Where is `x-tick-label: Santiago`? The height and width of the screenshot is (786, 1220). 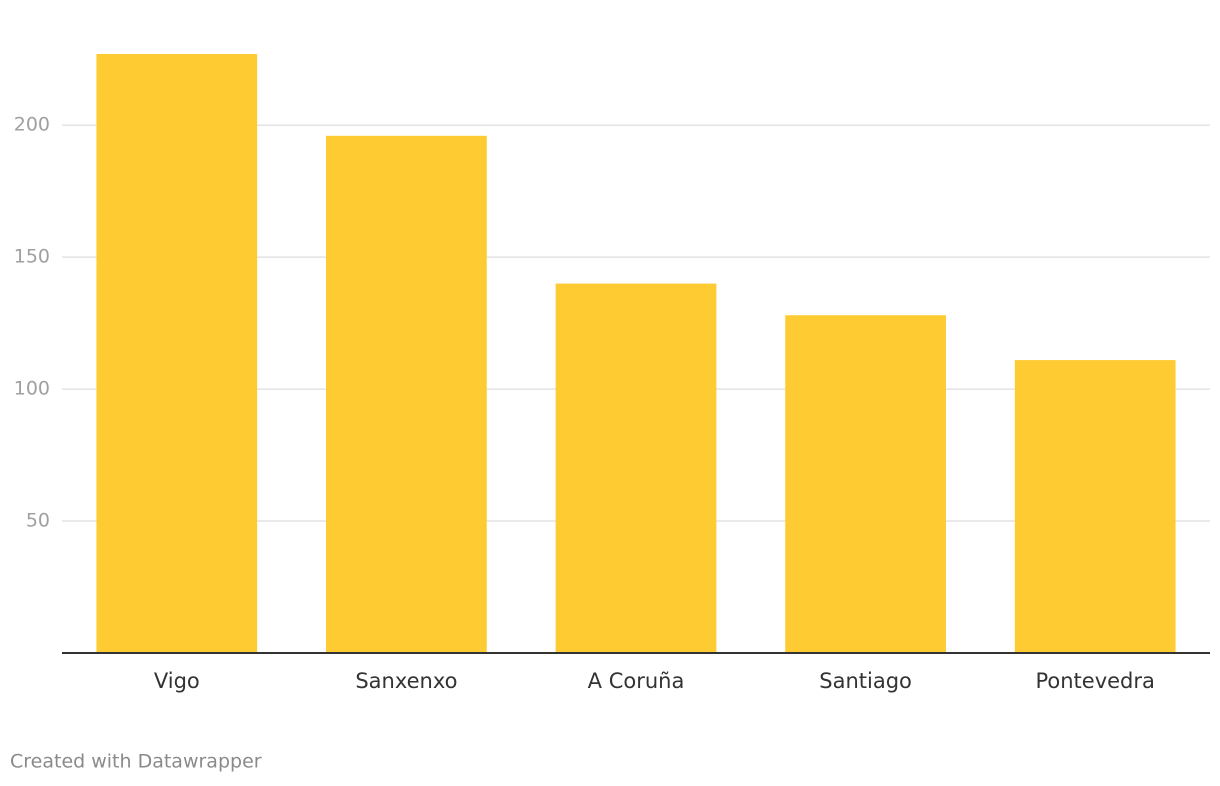 x-tick-label: Santiago is located at coordinates (865, 681).